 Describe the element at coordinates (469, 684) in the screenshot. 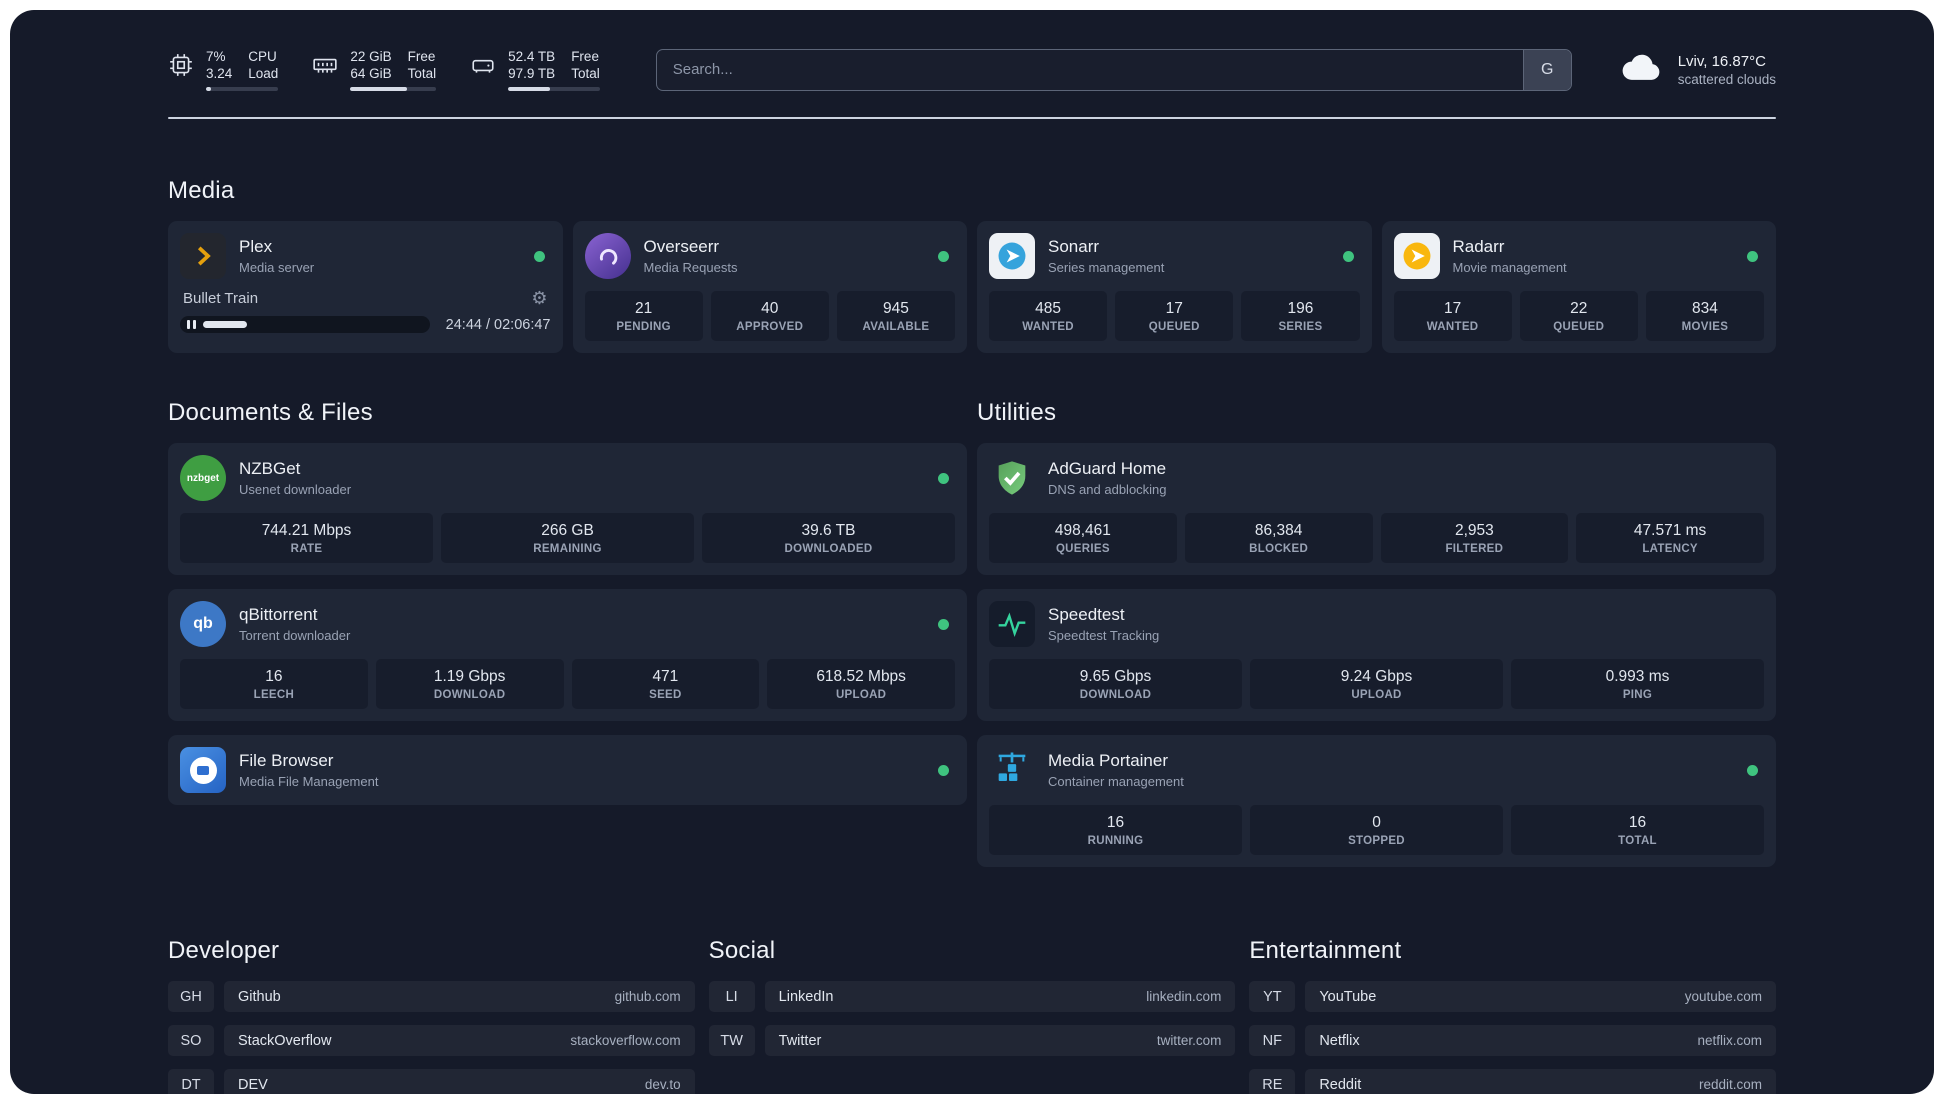

I see `stat-tile: 1.19 Gbps DOWNLOAD` at that location.